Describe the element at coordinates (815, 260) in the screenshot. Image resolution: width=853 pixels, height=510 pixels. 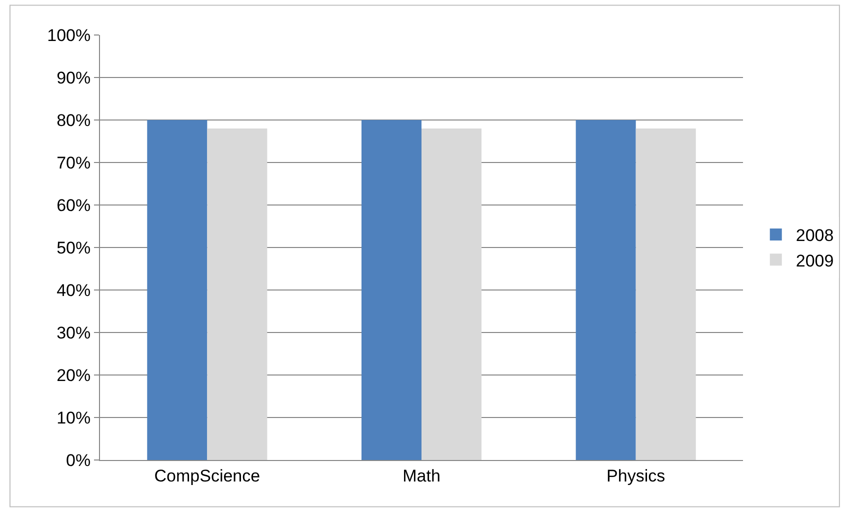
I see `legend-label: 2009` at that location.